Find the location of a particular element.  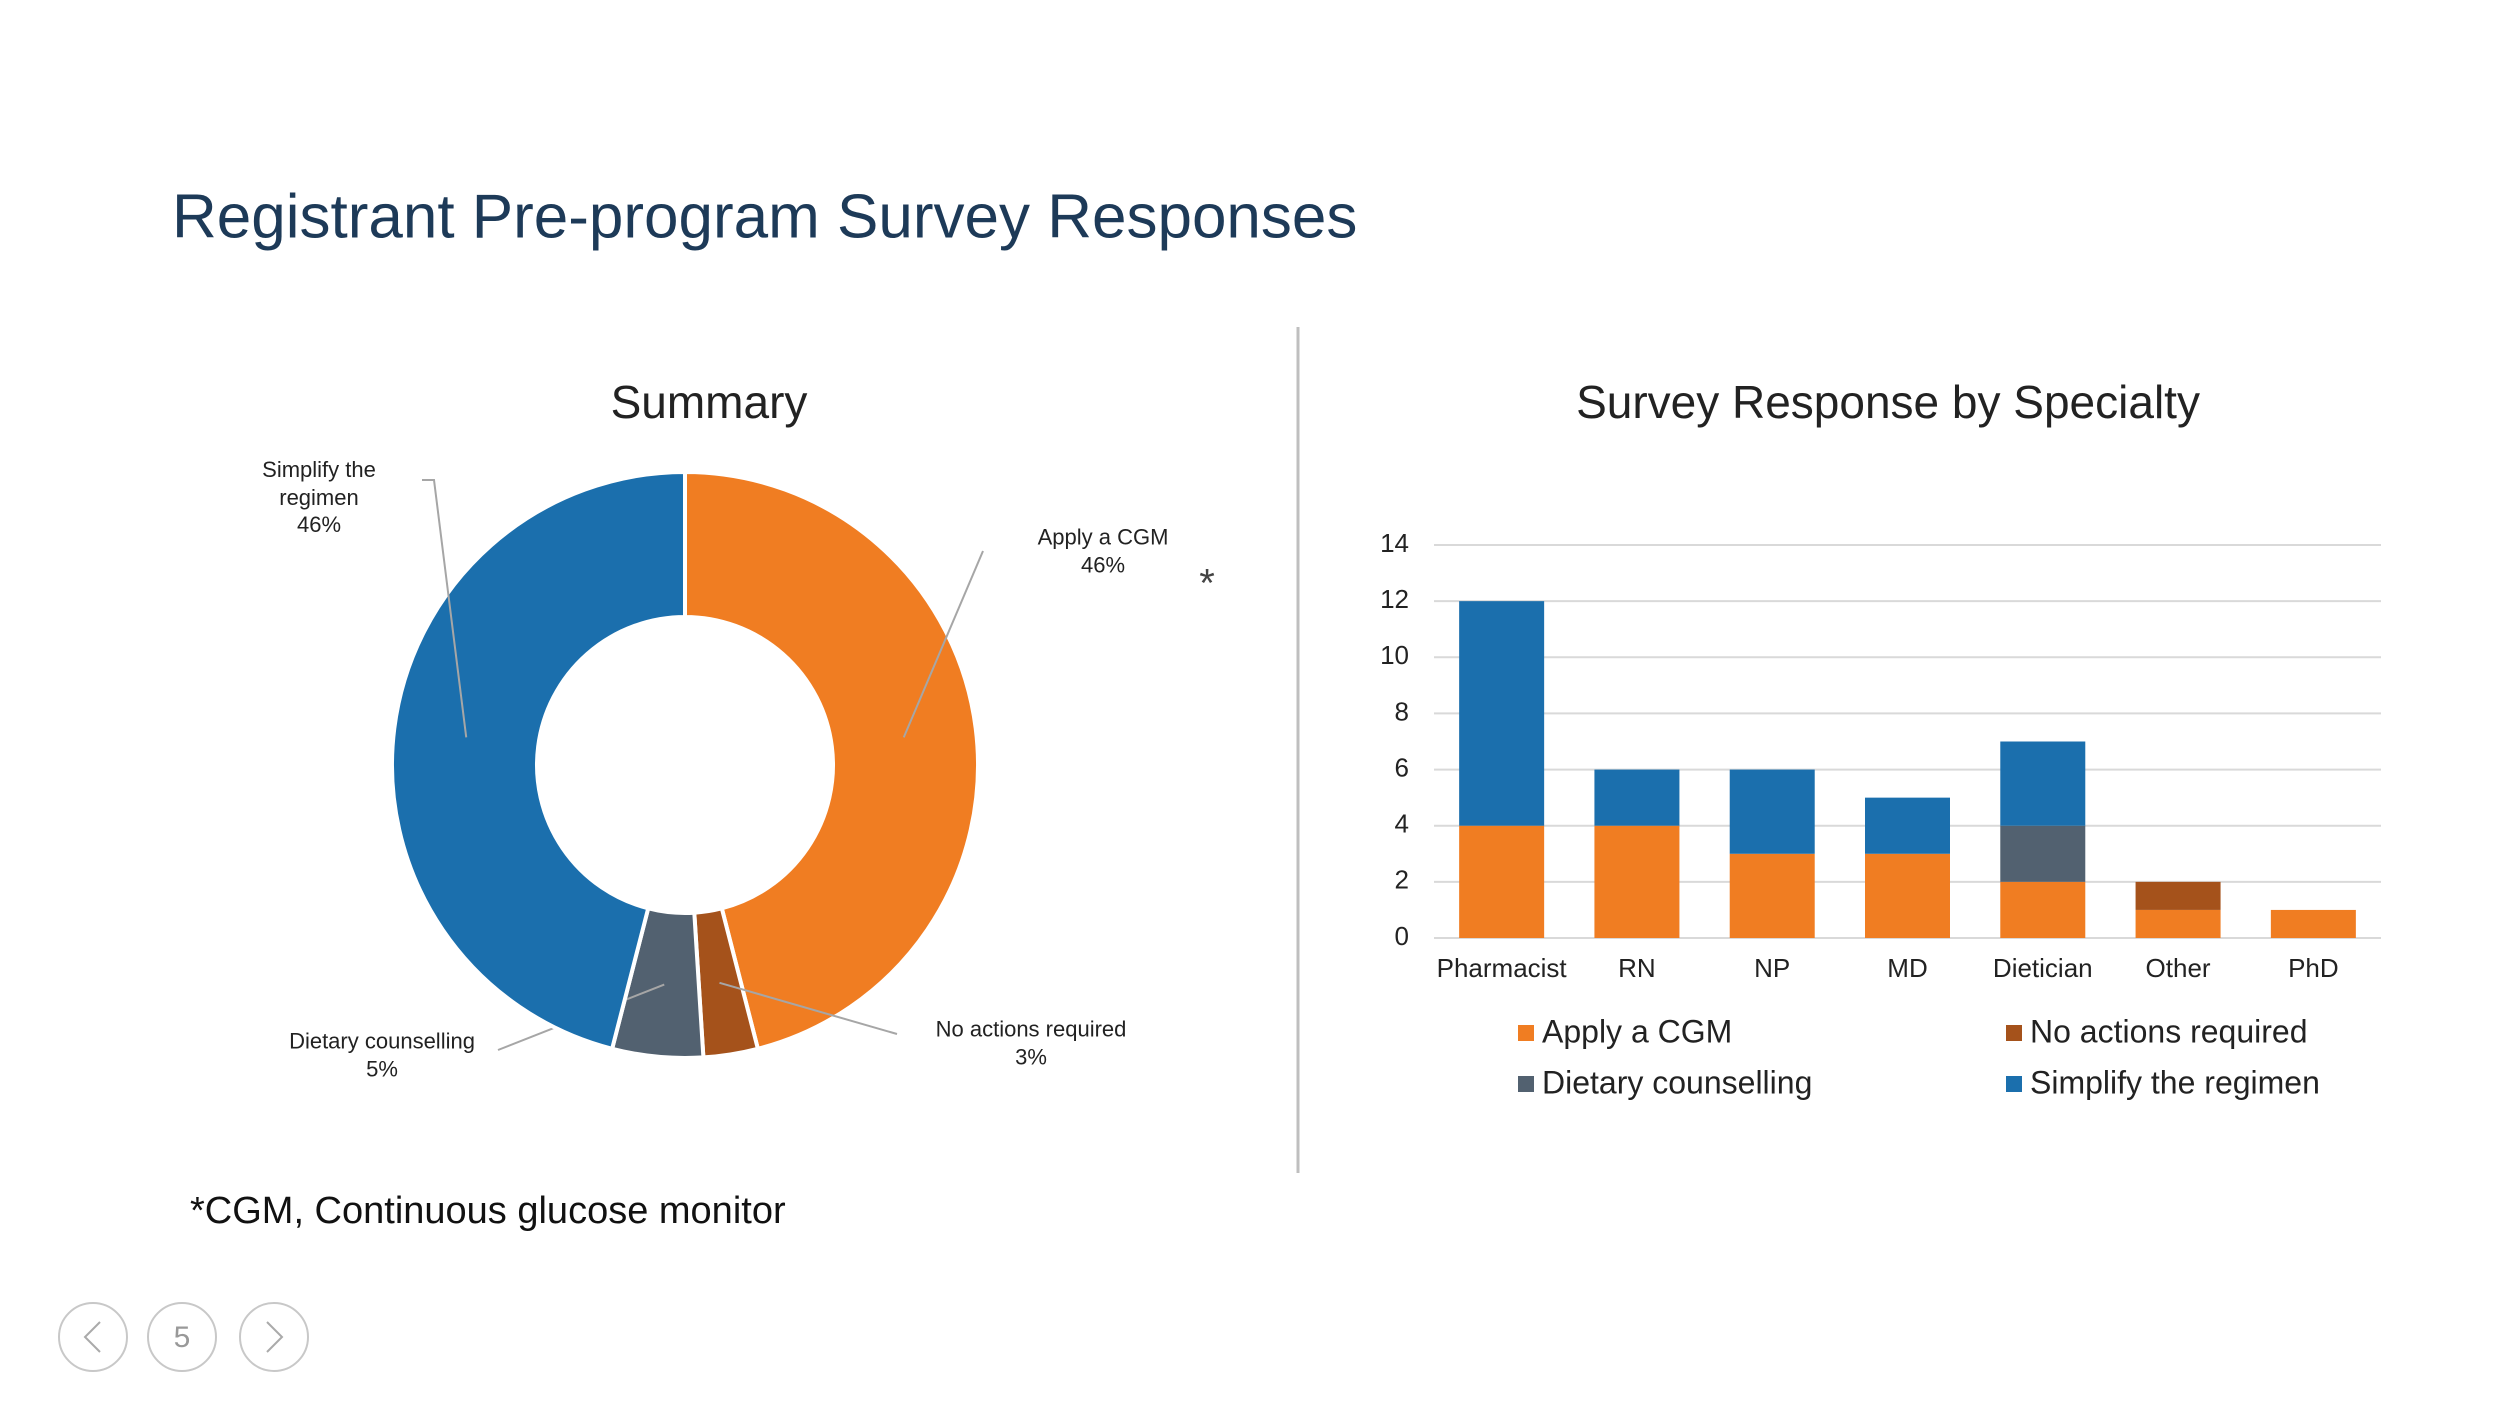

next-arrow is located at coordinates (275, 1337).